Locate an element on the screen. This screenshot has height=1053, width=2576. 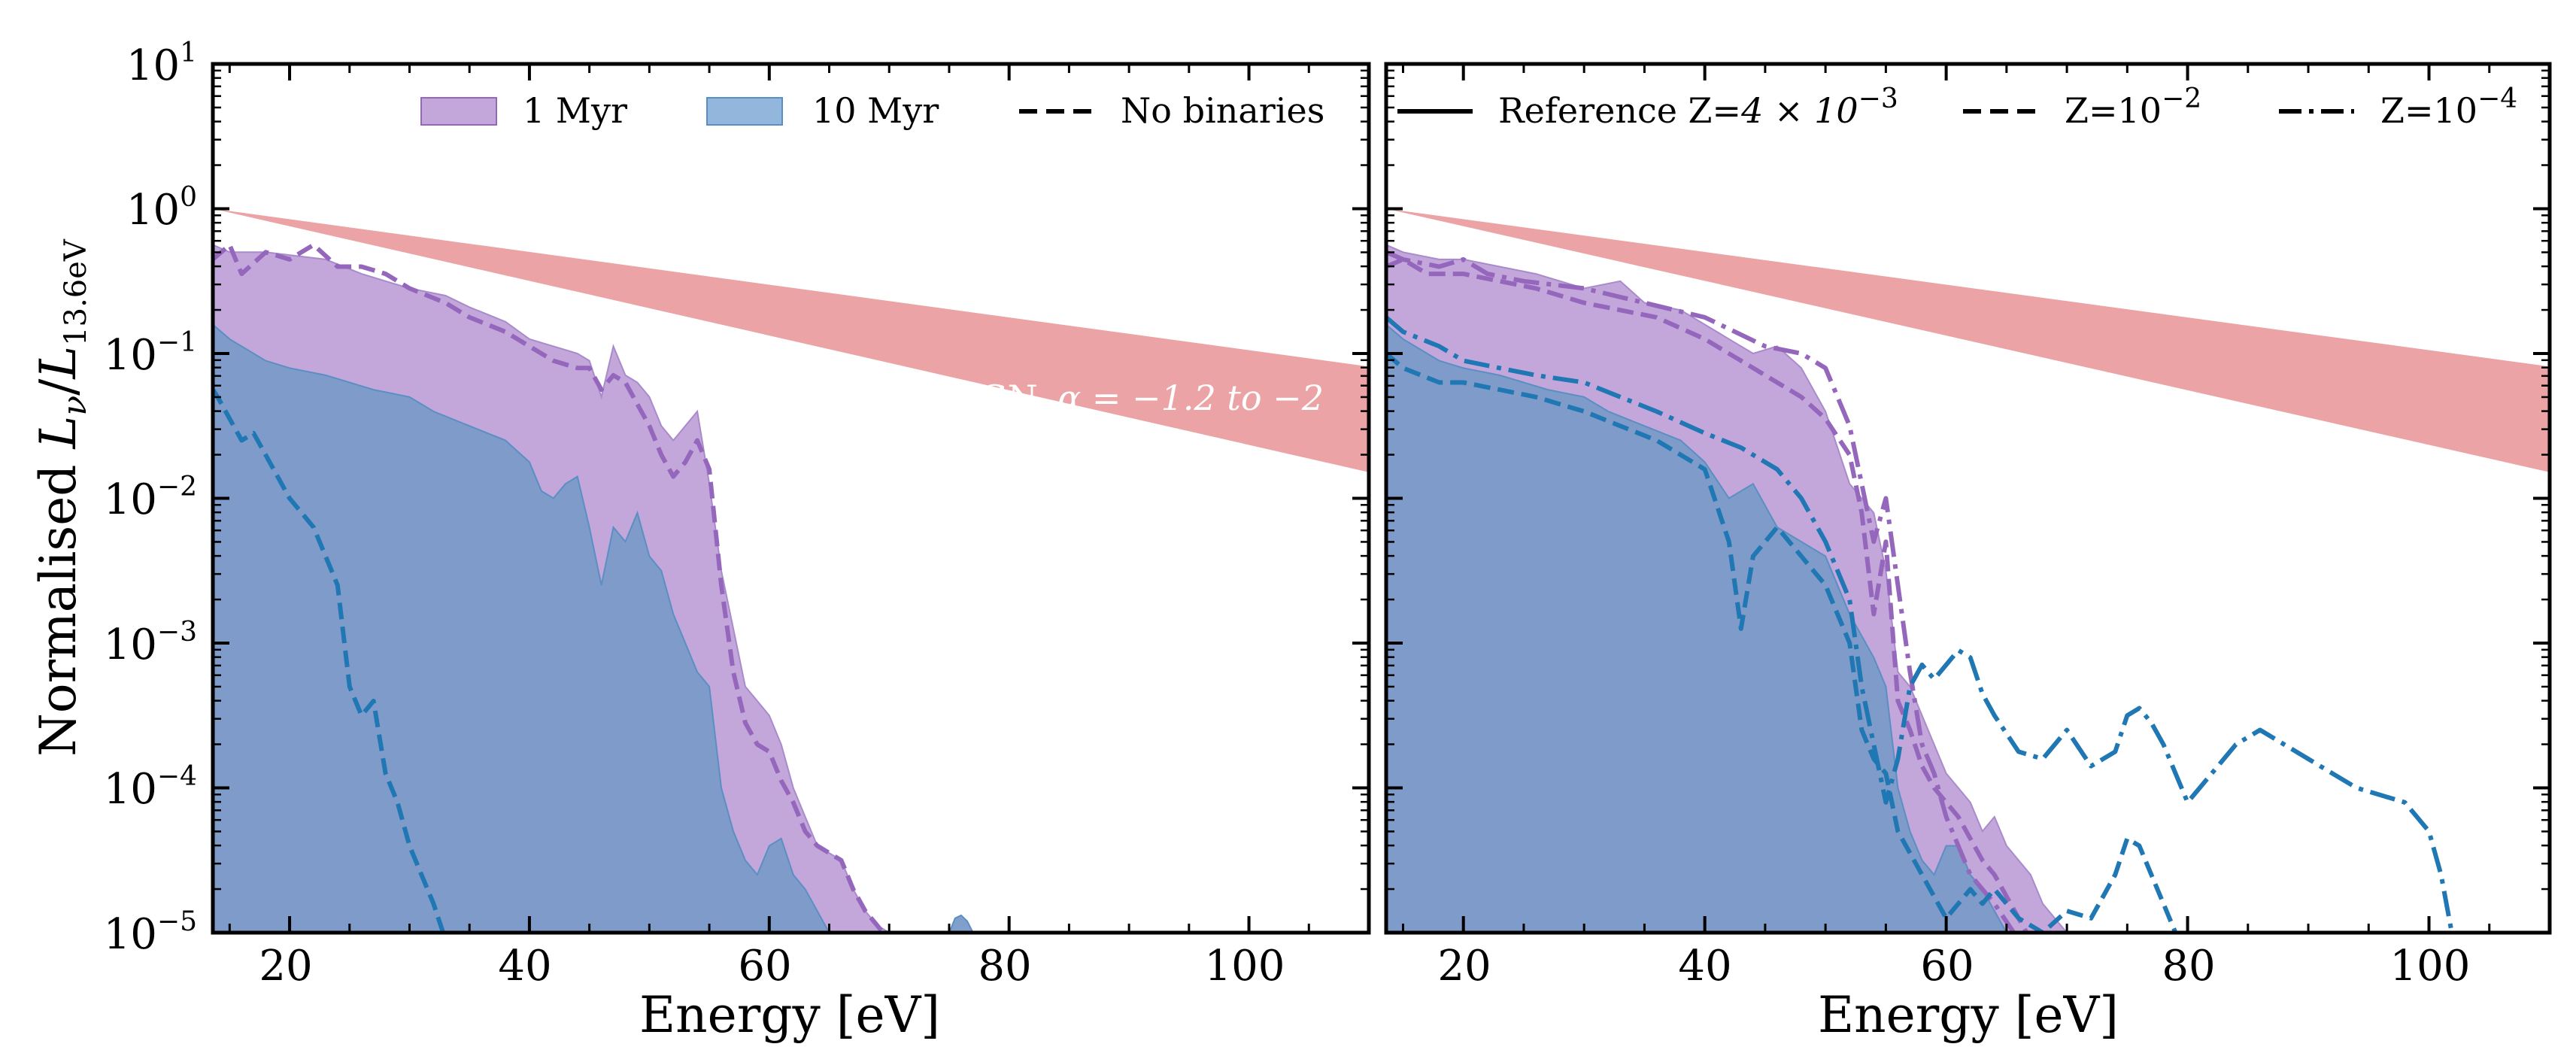
right-legend: Reference Z=4 × 10−3 Z=10−2 Z=10−4 is located at coordinates (1957, 107).